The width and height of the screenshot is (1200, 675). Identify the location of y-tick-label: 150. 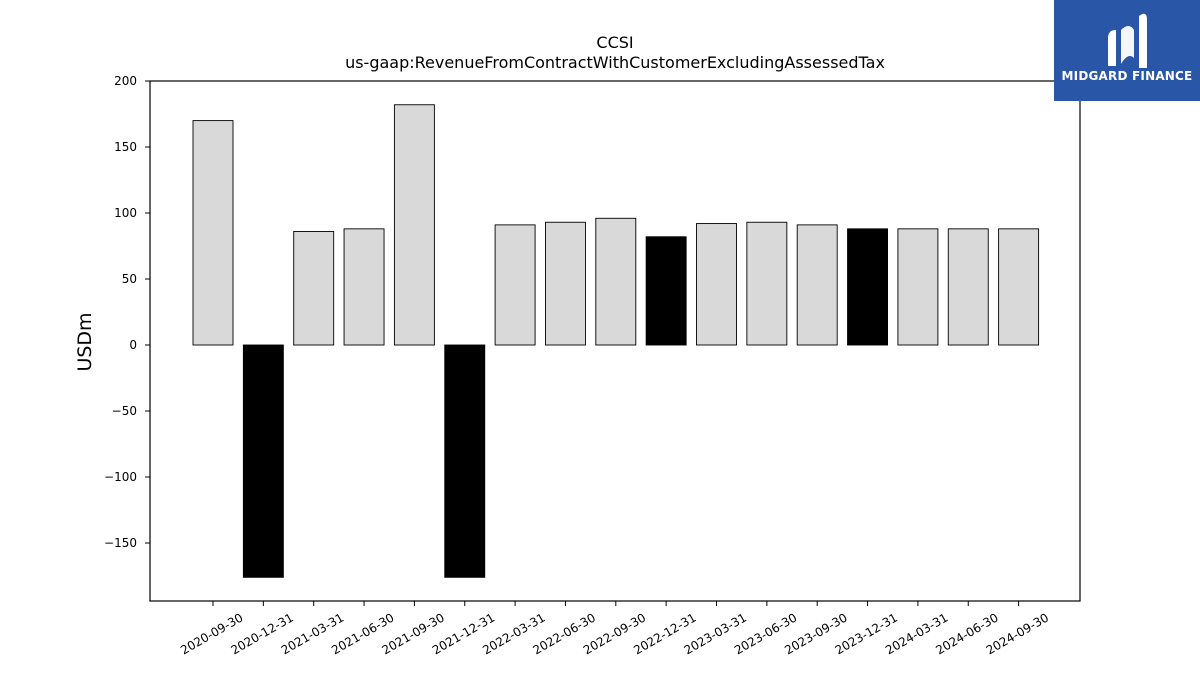
(125, 147).